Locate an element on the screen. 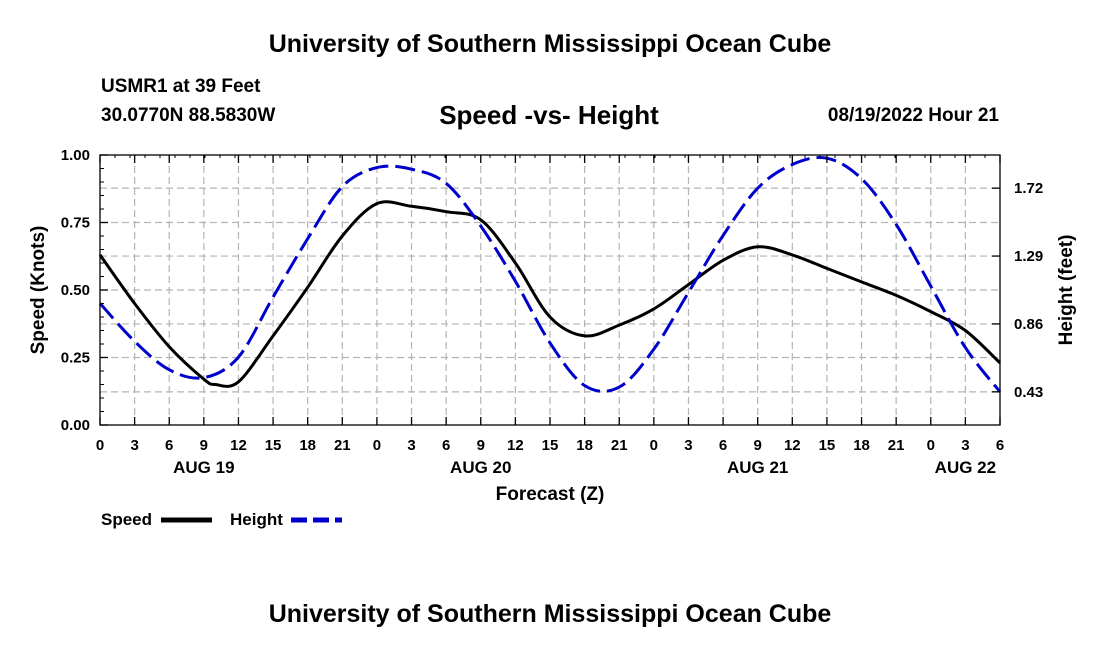  x-axis-label: Forecast (Z) is located at coordinates (550, 494).